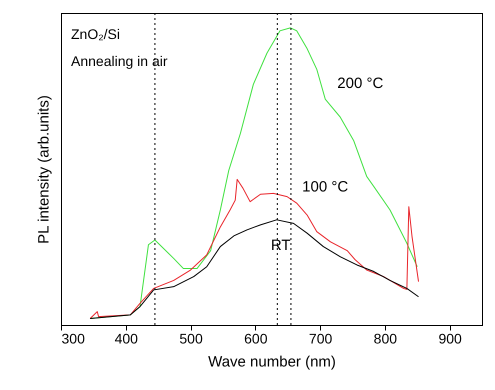 This screenshot has width=495, height=390. I want to click on series-label: RT, so click(280, 245).